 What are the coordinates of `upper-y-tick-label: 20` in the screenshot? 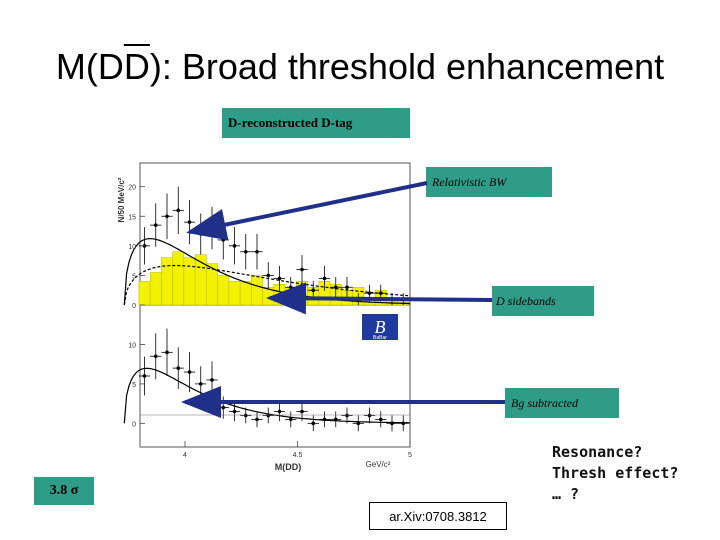 It's located at (132, 188).